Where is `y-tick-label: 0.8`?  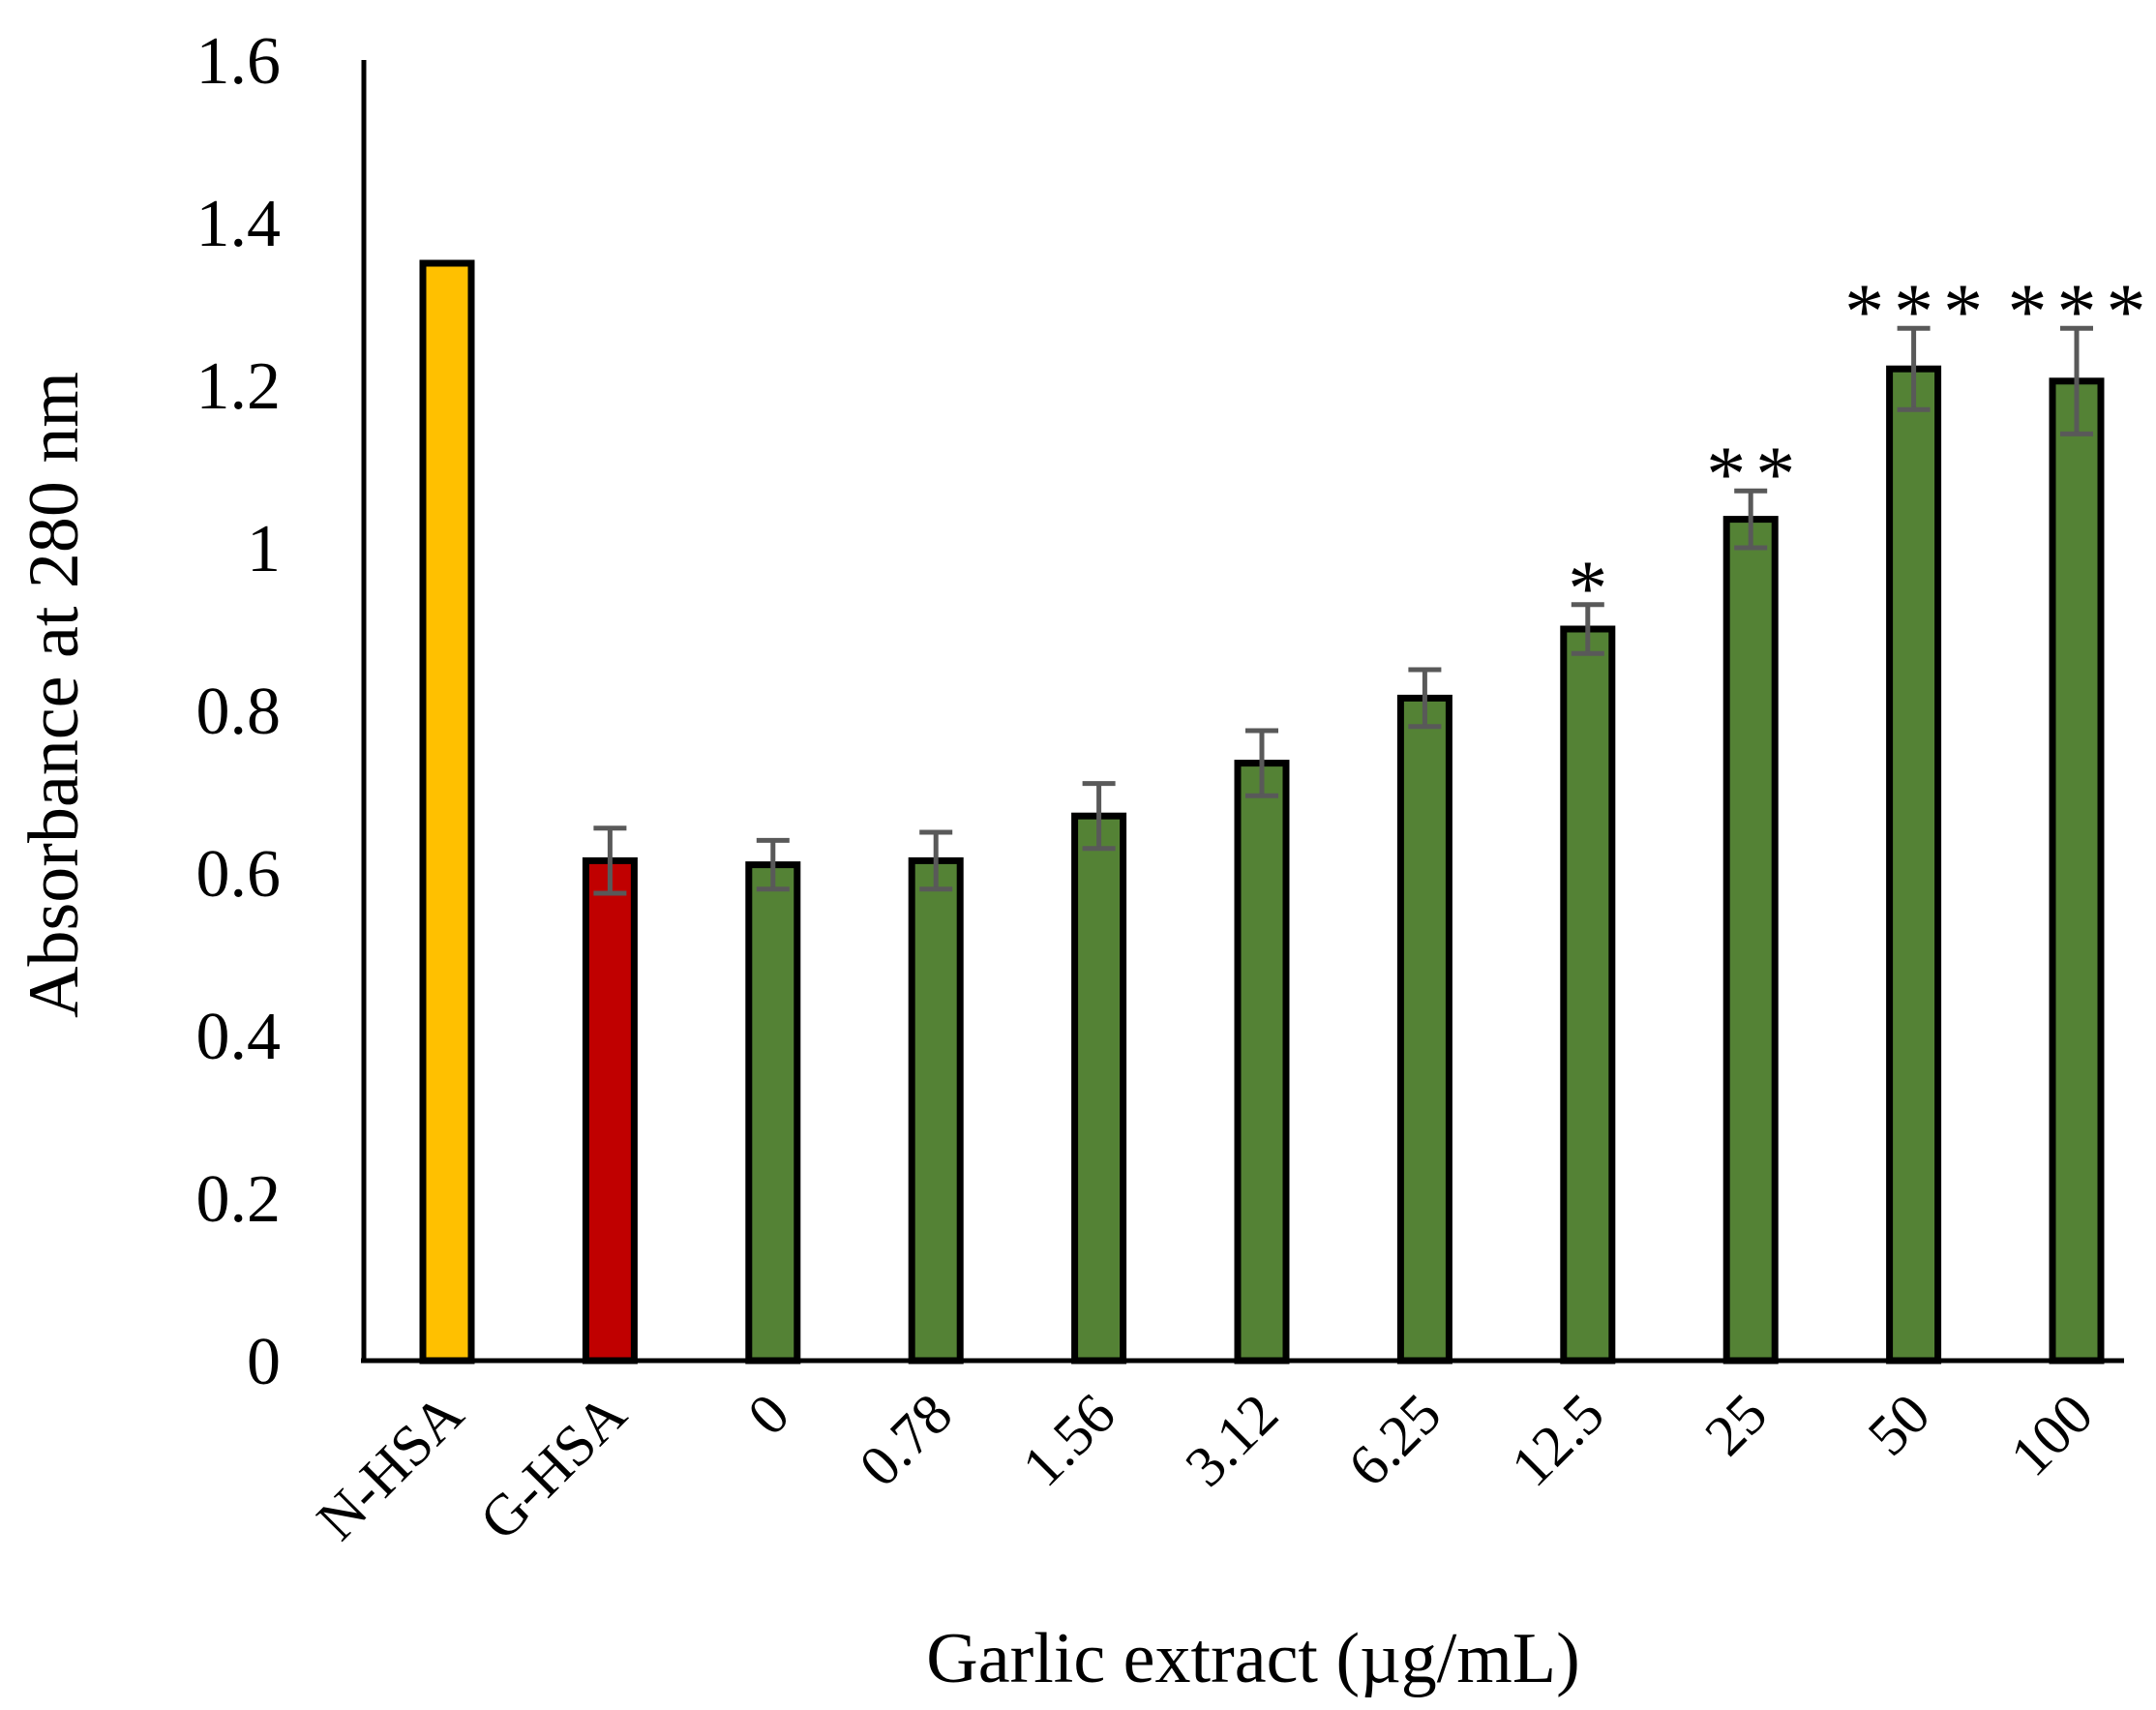 y-tick-label: 0.8 is located at coordinates (239, 712).